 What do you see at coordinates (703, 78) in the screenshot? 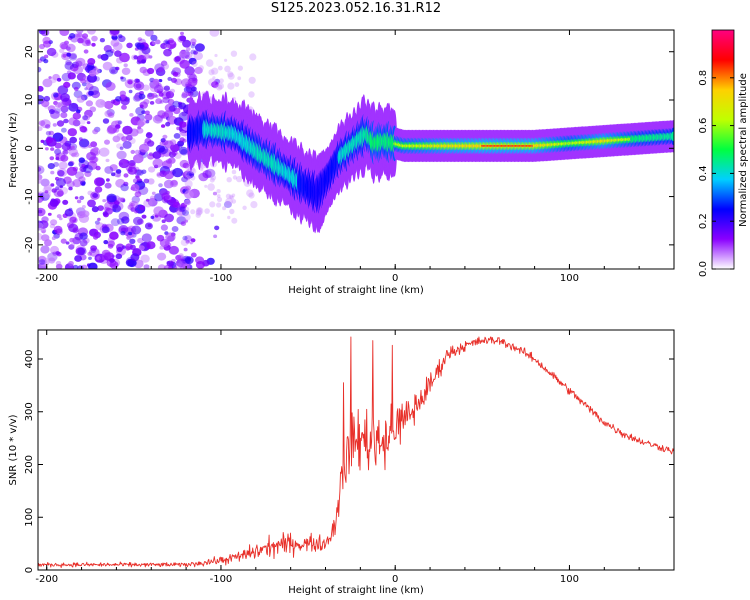
I see `colorbar-tick-label: 0.8` at bounding box center [703, 78].